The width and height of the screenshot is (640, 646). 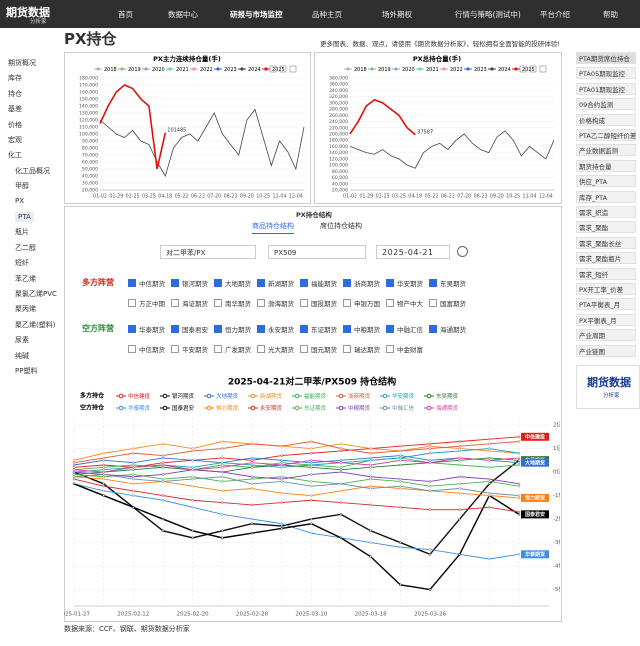 I want to click on nav-item: 研报与市场监控, so click(x=256, y=14).